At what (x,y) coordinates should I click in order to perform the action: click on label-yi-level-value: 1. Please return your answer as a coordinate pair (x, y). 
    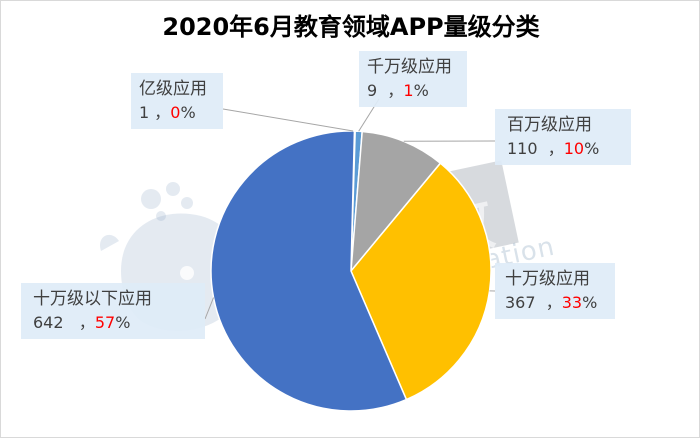
    Looking at the image, I should click on (144, 112).